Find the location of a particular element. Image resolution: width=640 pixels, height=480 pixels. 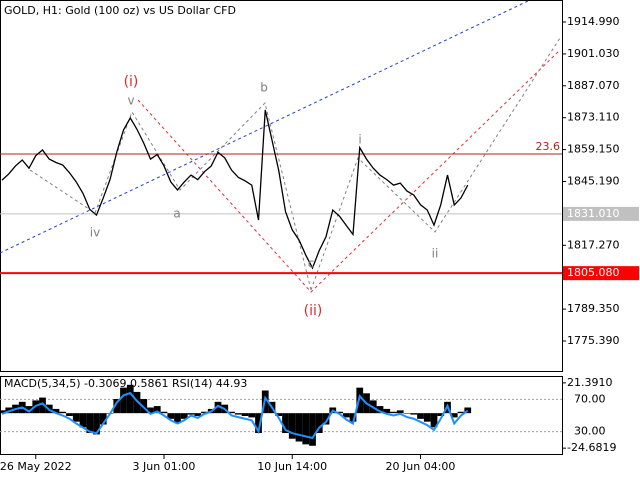

wave-label: b is located at coordinates (264, 88).